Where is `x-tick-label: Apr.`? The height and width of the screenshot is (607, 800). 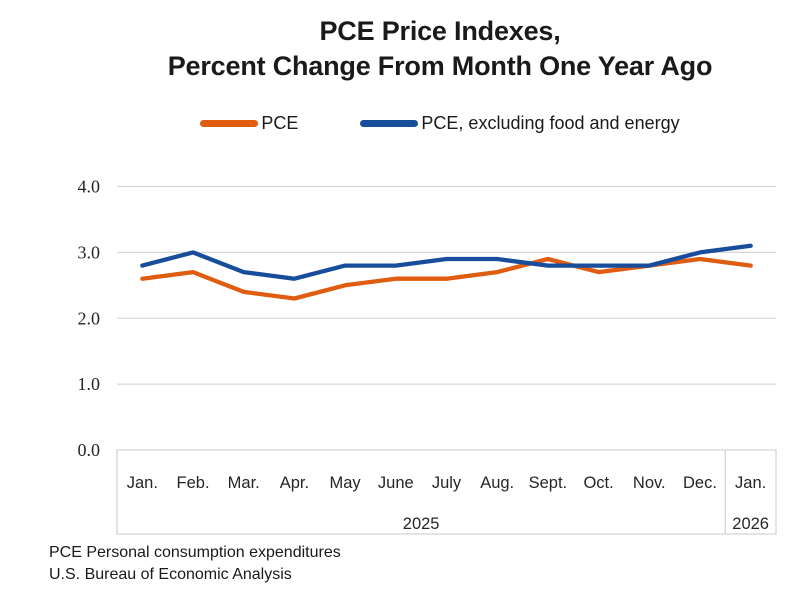
x-tick-label: Apr. is located at coordinates (294, 483).